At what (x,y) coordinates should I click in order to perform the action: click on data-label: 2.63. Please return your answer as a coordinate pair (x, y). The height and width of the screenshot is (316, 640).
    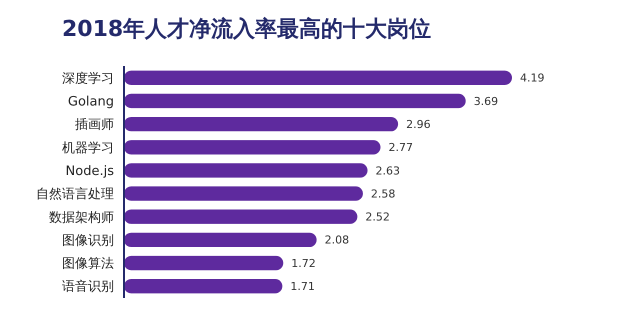
    Looking at the image, I should click on (388, 171).